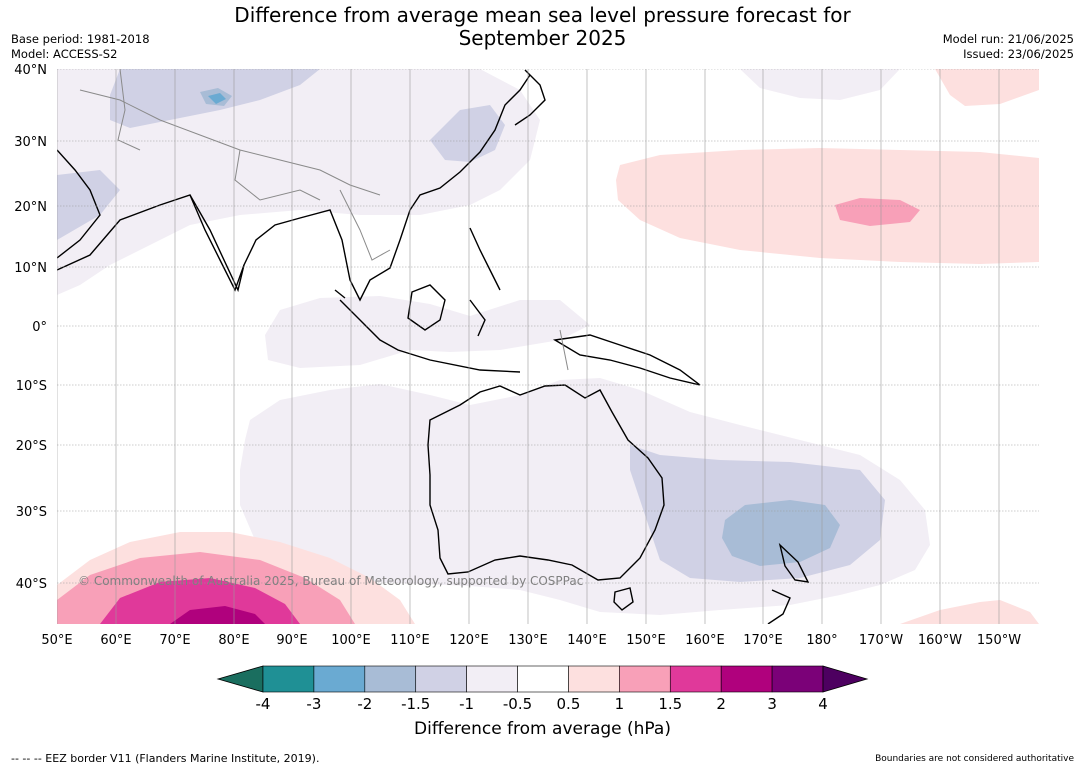  I want to click on lon-label: 160°W, so click(940, 640).